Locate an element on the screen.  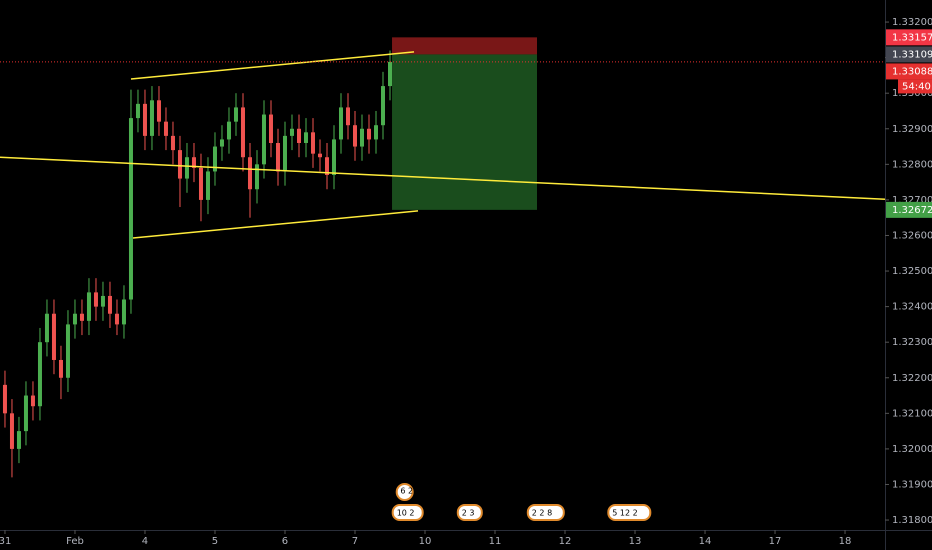
y-tick-label: 1.32600 is located at coordinates (912, 235).